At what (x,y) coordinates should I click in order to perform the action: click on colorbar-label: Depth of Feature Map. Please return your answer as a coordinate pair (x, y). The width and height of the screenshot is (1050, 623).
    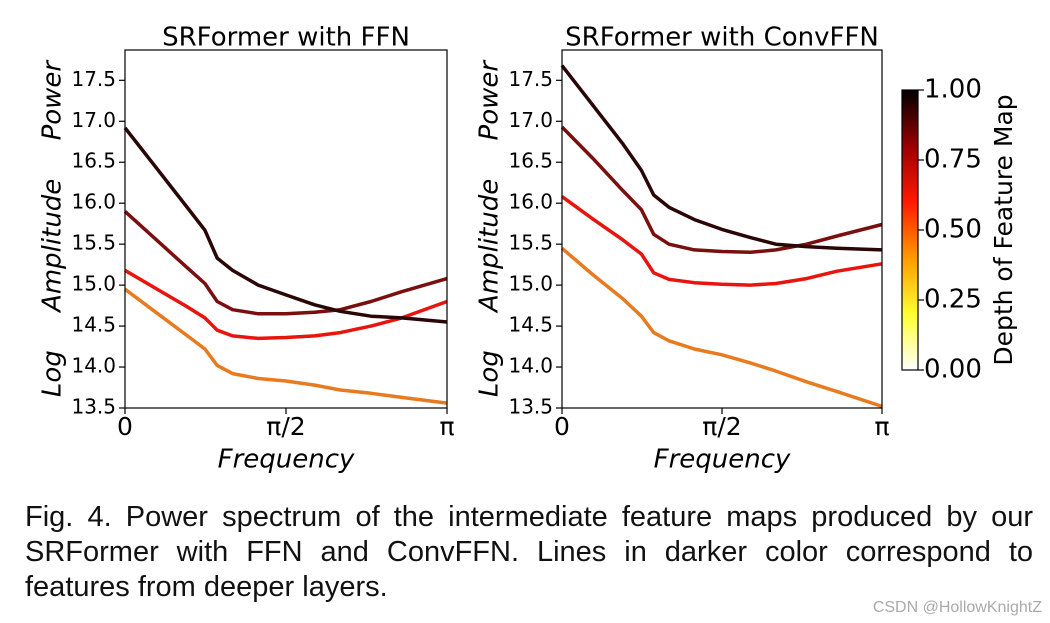
    Looking at the image, I should click on (1003, 229).